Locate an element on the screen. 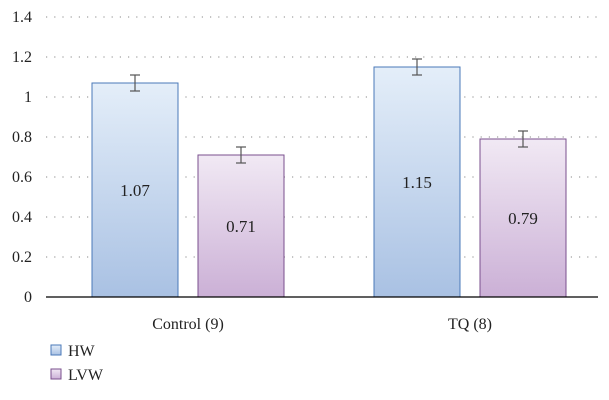 The height and width of the screenshot is (400, 609). legend-item-hw: HW is located at coordinates (73, 351).